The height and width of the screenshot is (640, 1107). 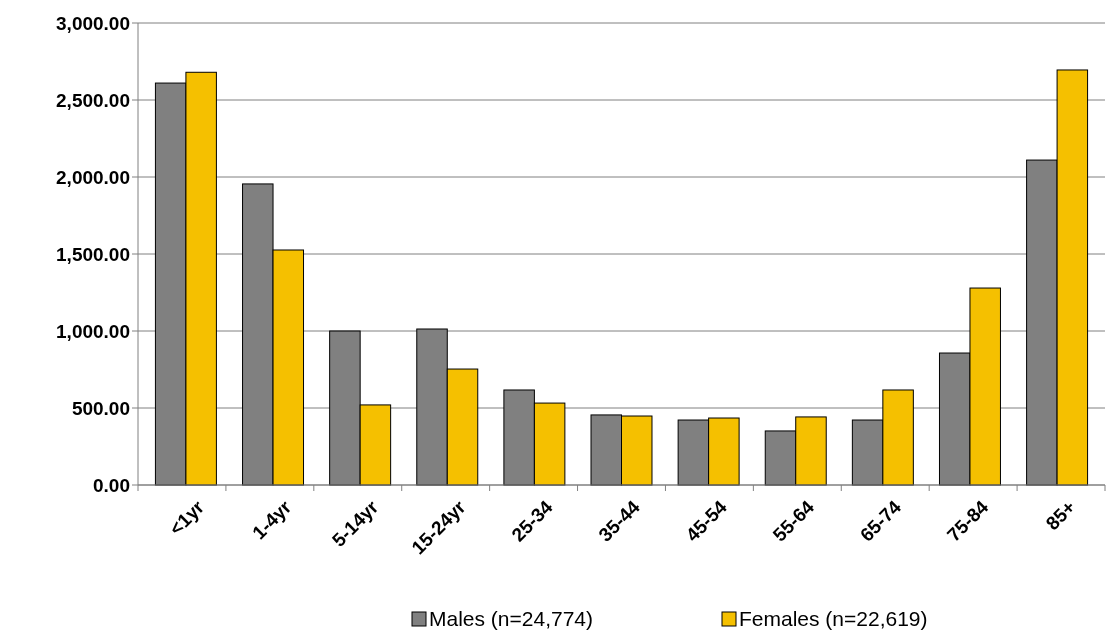 I want to click on y-tick-label: 2,500.00, so click(x=93, y=100).